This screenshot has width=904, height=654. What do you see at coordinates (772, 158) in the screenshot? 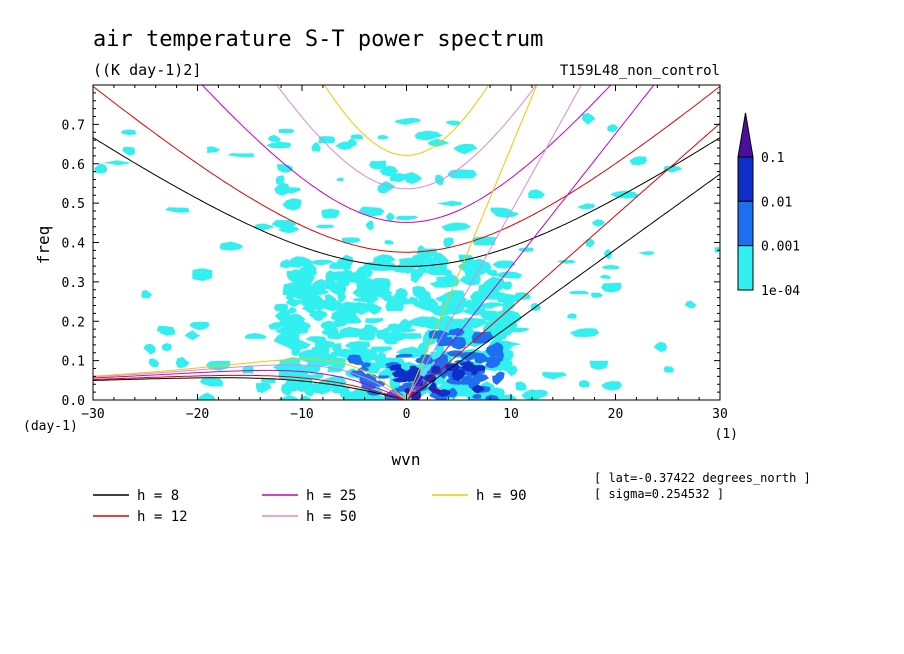
I see `colorbar-label: 0.1` at bounding box center [772, 158].